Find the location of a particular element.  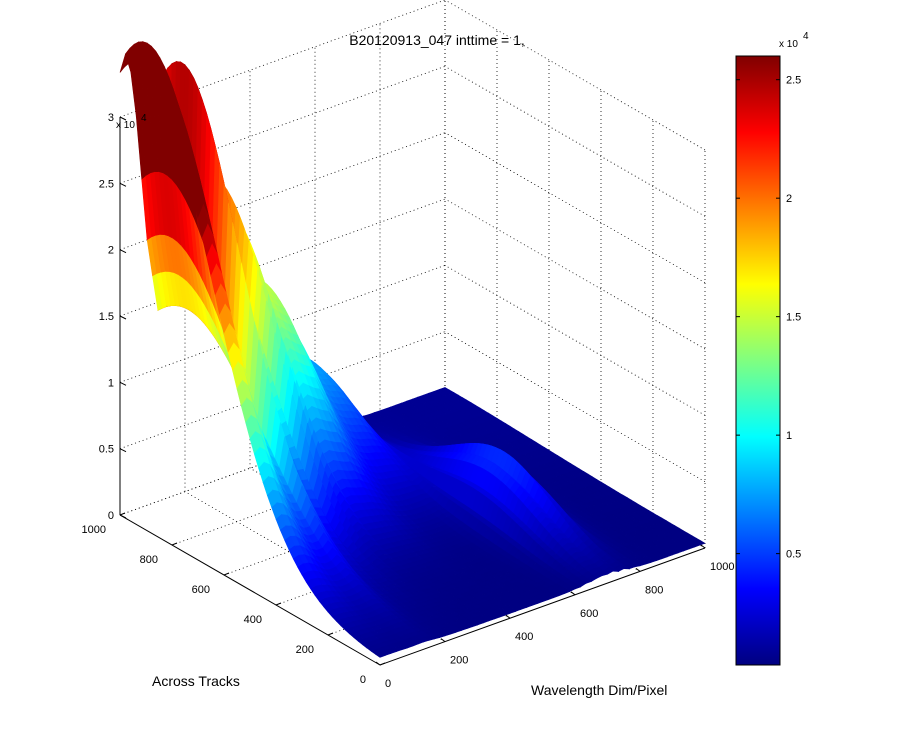

colorbar-tick-label: 0.5 is located at coordinates (793, 555).